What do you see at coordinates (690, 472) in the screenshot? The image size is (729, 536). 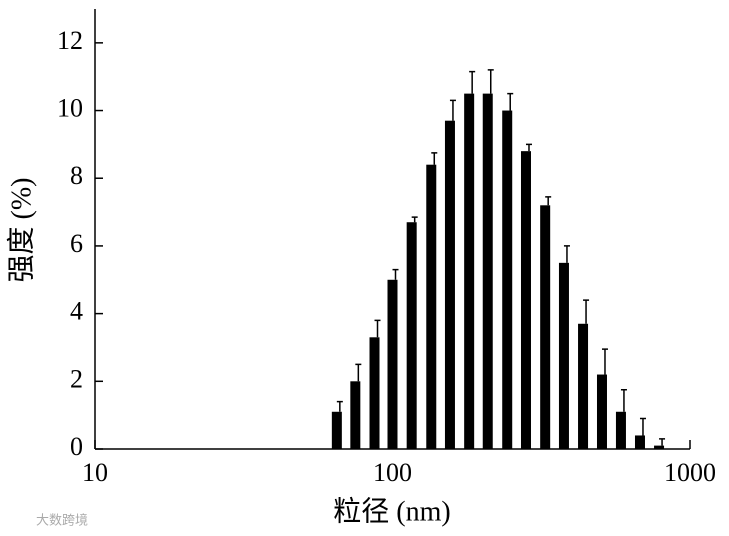 I see `x-tick-label: 1000` at bounding box center [690, 472].